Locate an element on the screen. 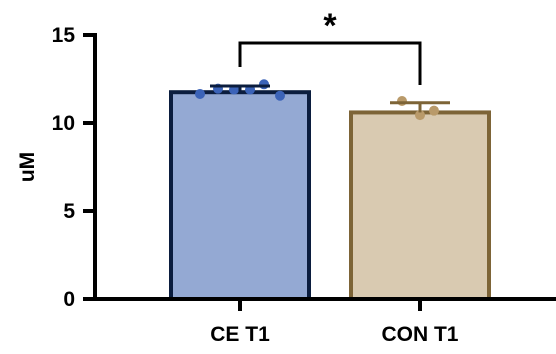 The height and width of the screenshot is (354, 556). y-axis-title: uM is located at coordinates (27, 167).